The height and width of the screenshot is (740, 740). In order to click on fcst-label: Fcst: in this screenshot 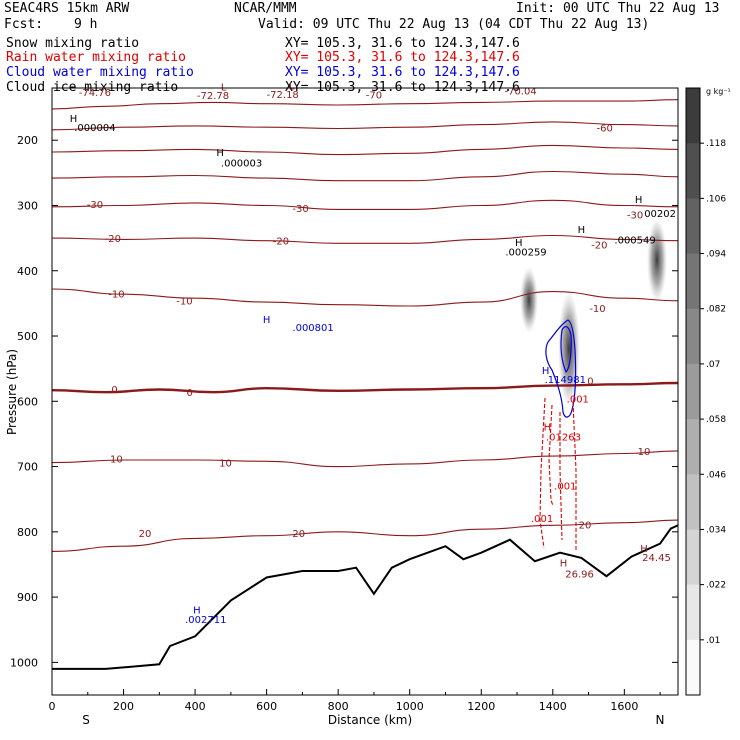, I will do `click(24, 24)`.